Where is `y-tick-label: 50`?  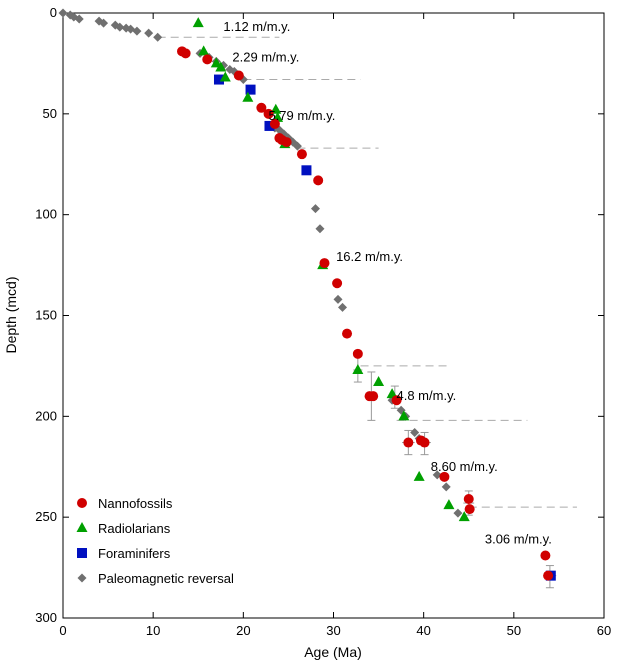
y-tick-label: 50 is located at coordinates (50, 113).